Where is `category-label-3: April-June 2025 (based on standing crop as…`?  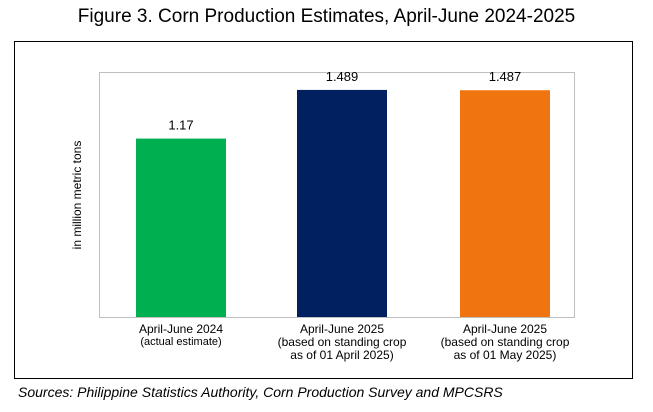
category-label-3: April-June 2025 (based on standing crop as… is located at coordinates (505, 342).